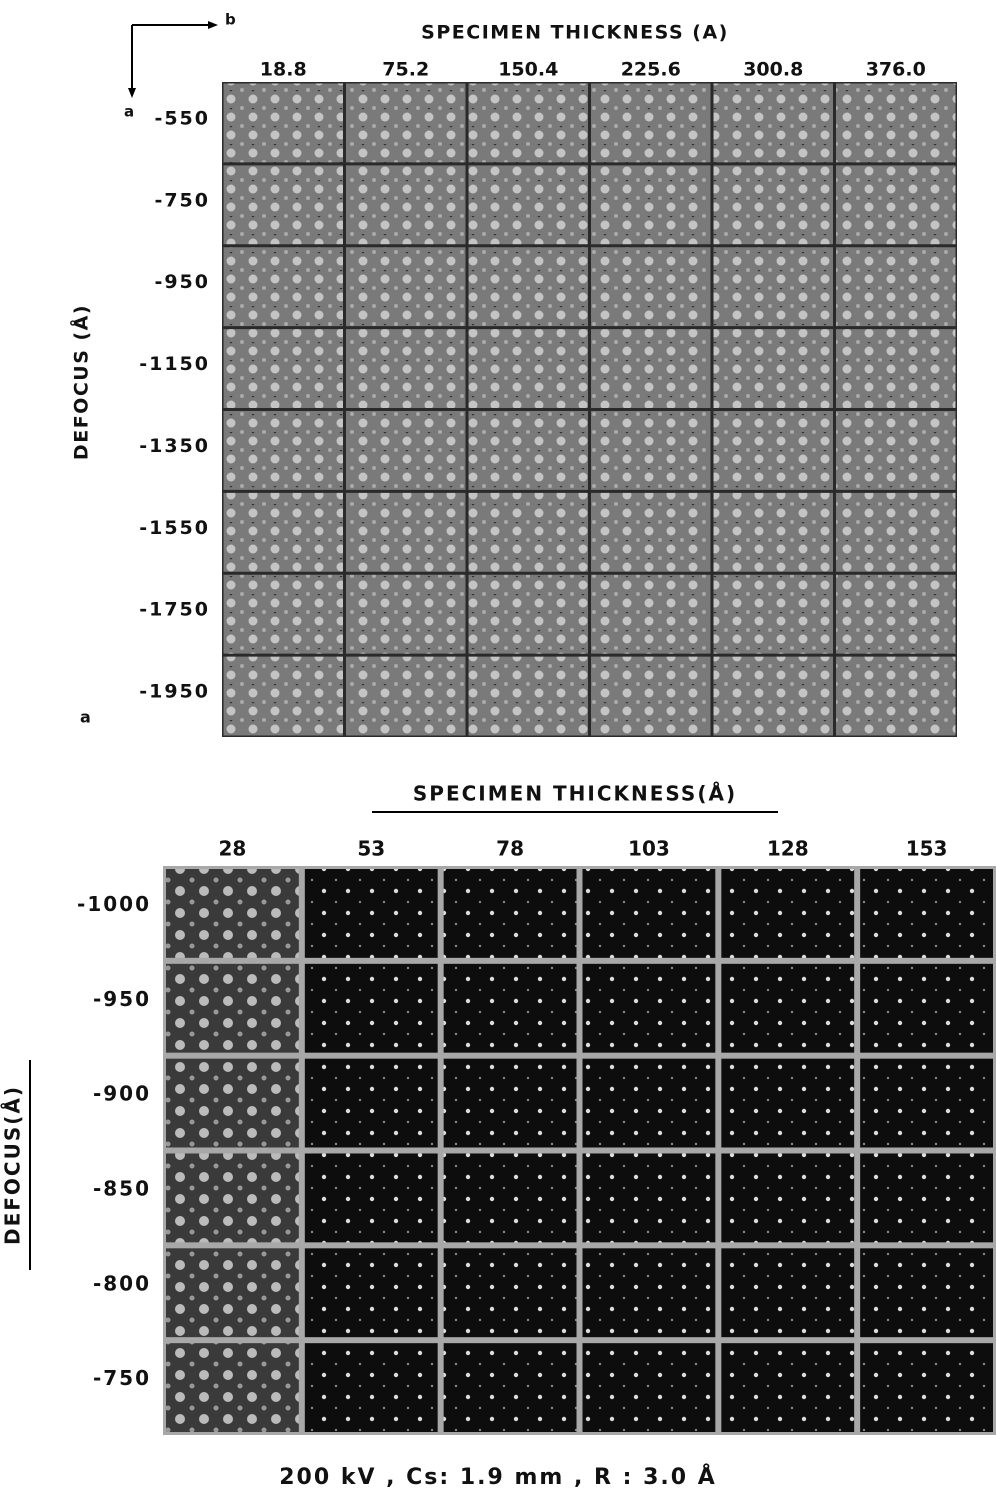  Describe the element at coordinates (283, 70) in the screenshot. I see `column-label: 18.8` at that location.